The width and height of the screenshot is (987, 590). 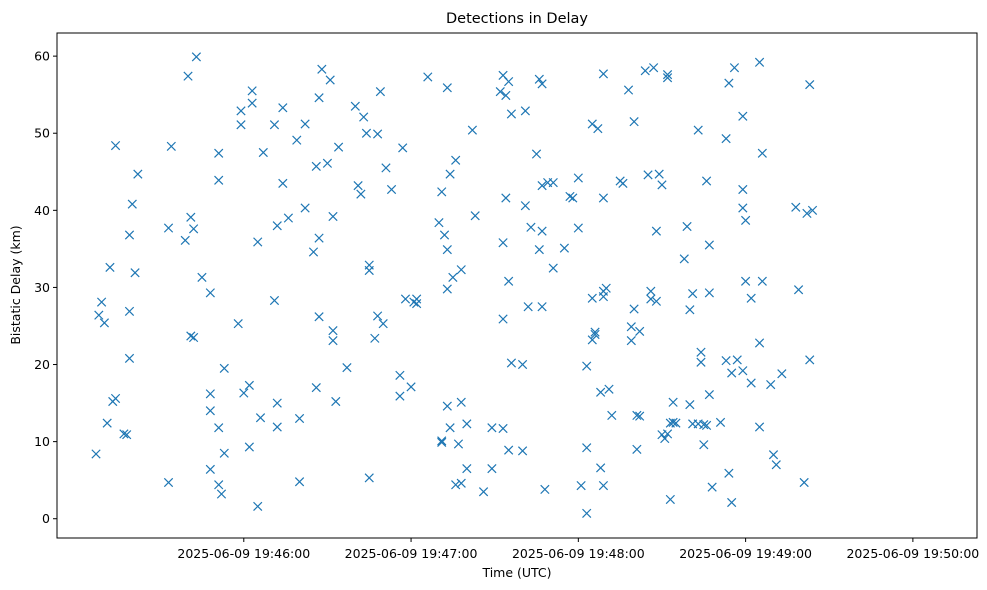 What do you see at coordinates (578, 553) in the screenshot?
I see `x-tick-label: 2025-06-09 19:48:00` at bounding box center [578, 553].